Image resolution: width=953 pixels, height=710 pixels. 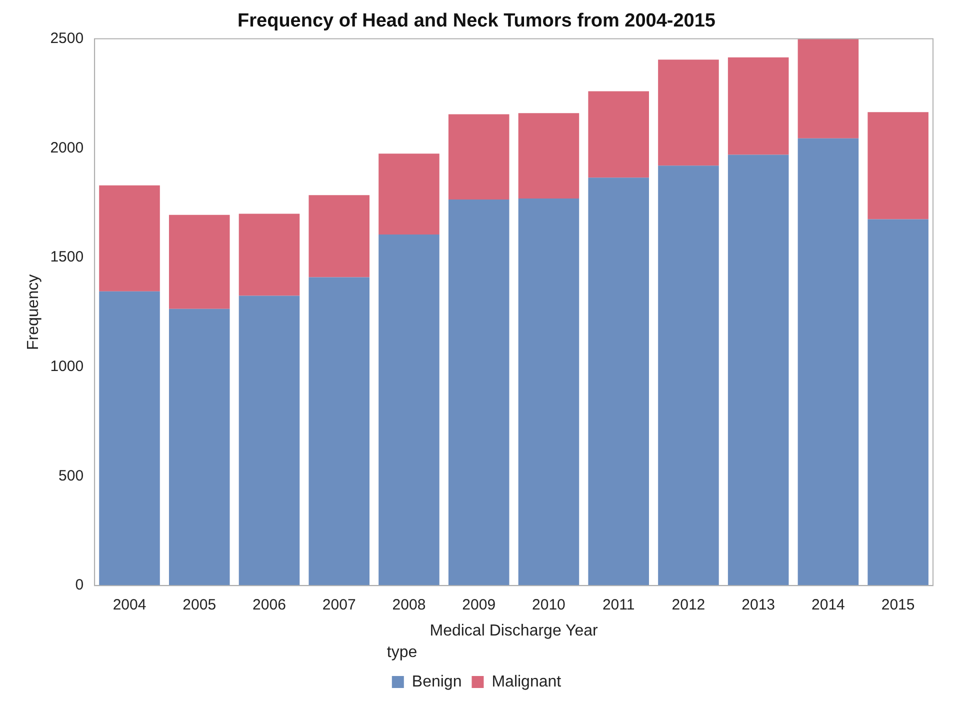 I want to click on x-tick-label: 2010, so click(x=549, y=605).